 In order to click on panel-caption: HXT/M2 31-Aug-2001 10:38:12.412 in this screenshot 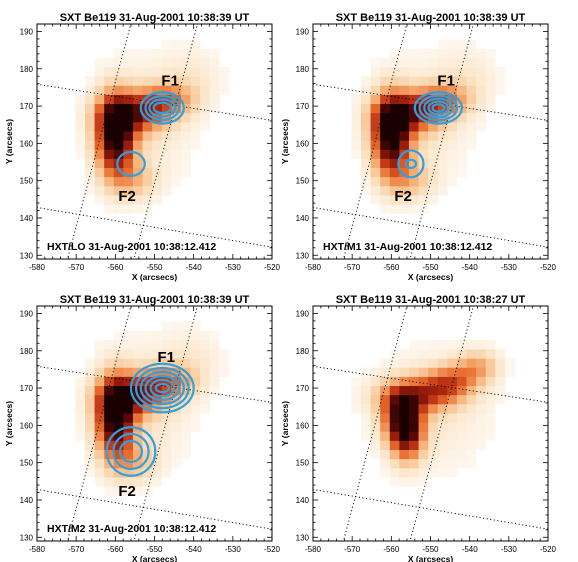, I will do `click(131, 529)`.